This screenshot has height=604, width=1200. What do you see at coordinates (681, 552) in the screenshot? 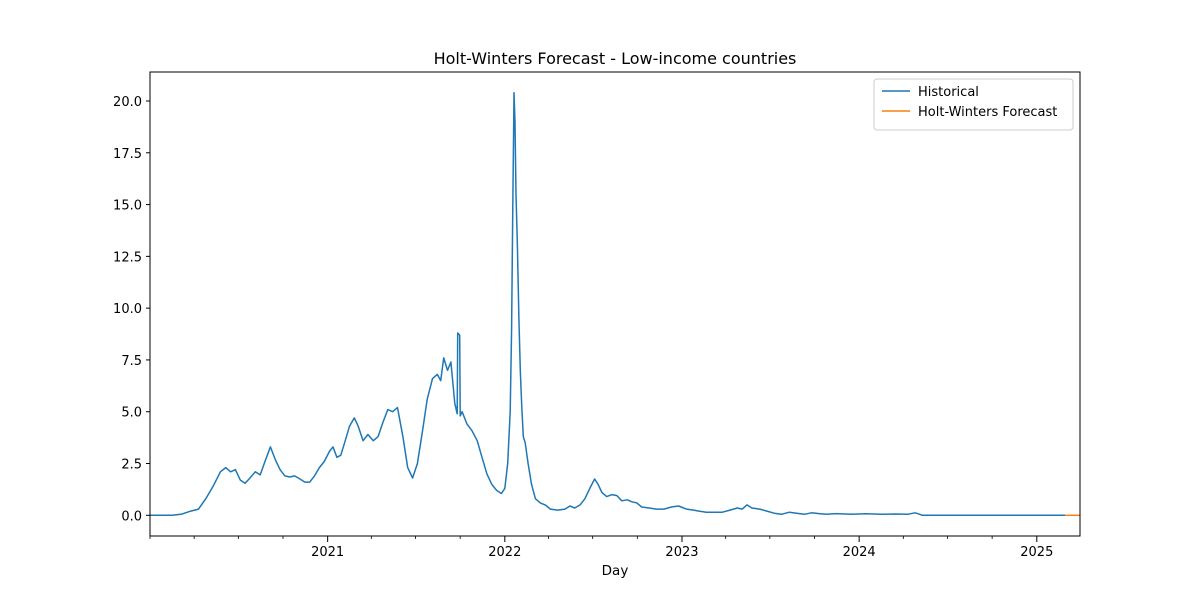
I see `x-tick-label-2: 2023` at bounding box center [681, 552].